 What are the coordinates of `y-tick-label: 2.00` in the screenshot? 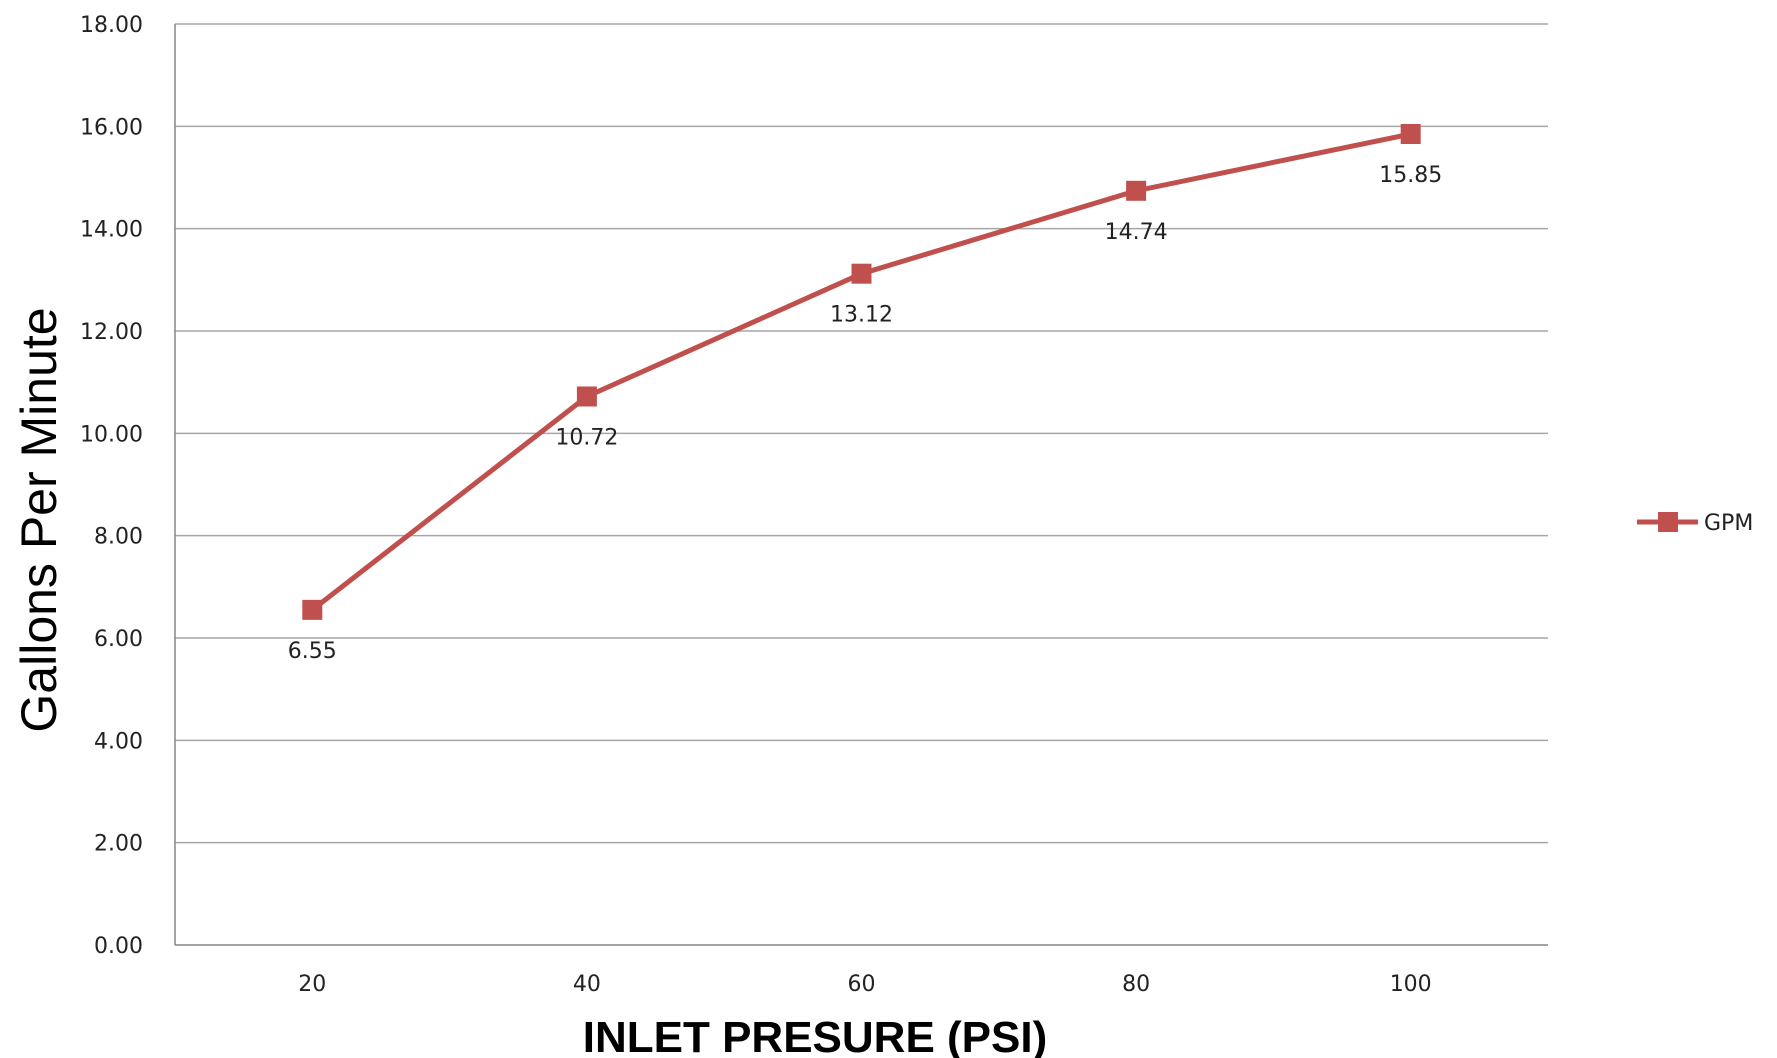 It's located at (118, 844).